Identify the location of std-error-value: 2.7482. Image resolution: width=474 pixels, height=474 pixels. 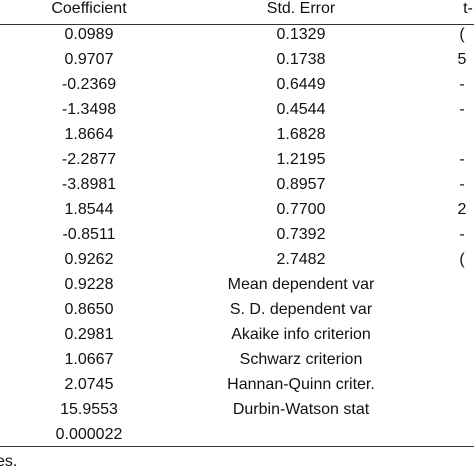
(301, 259).